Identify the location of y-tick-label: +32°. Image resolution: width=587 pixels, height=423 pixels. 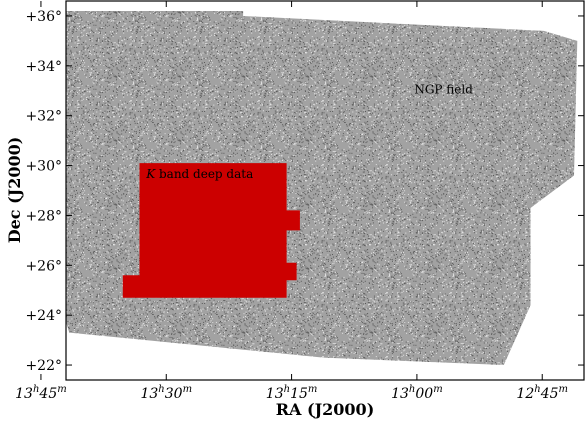
(43, 117).